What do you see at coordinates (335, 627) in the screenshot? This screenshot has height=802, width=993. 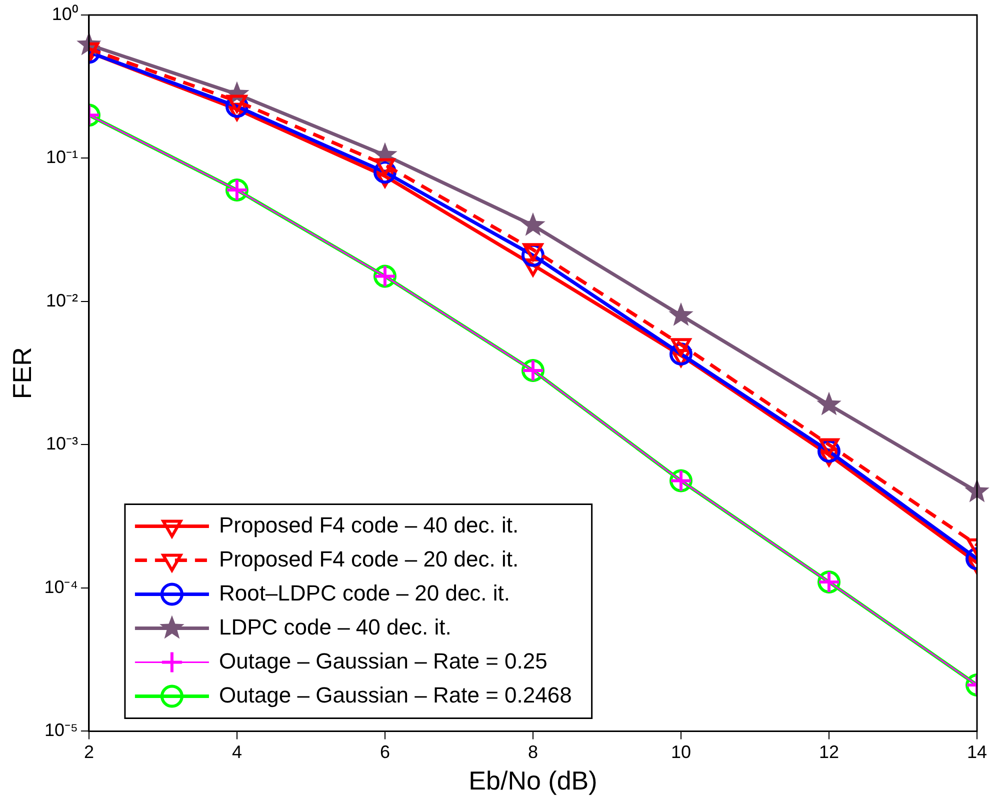 I see `legend-label: LDPC code – 40 dec. it.` at bounding box center [335, 627].